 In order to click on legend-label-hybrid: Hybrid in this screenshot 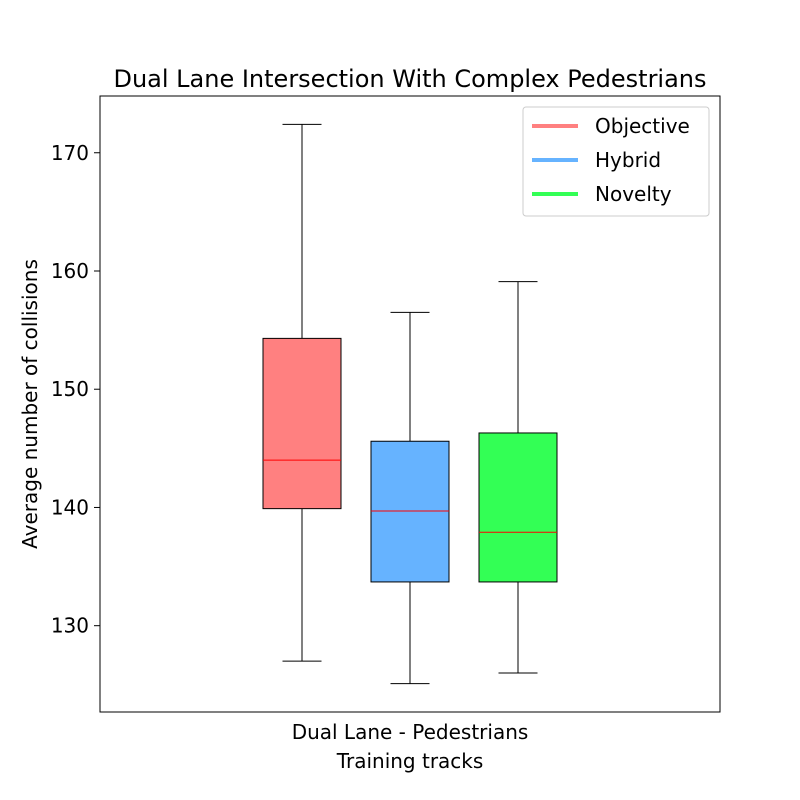, I will do `click(628, 160)`.